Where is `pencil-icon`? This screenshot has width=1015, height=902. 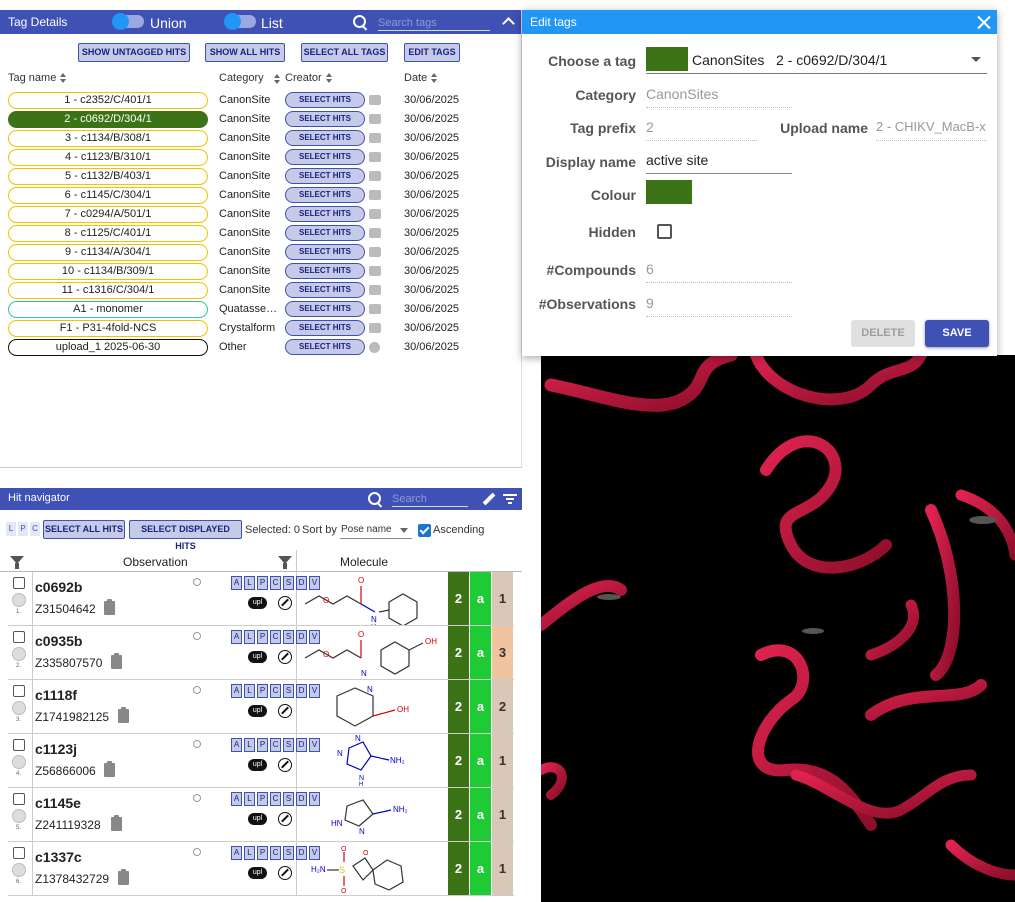 pencil-icon is located at coordinates (489, 499).